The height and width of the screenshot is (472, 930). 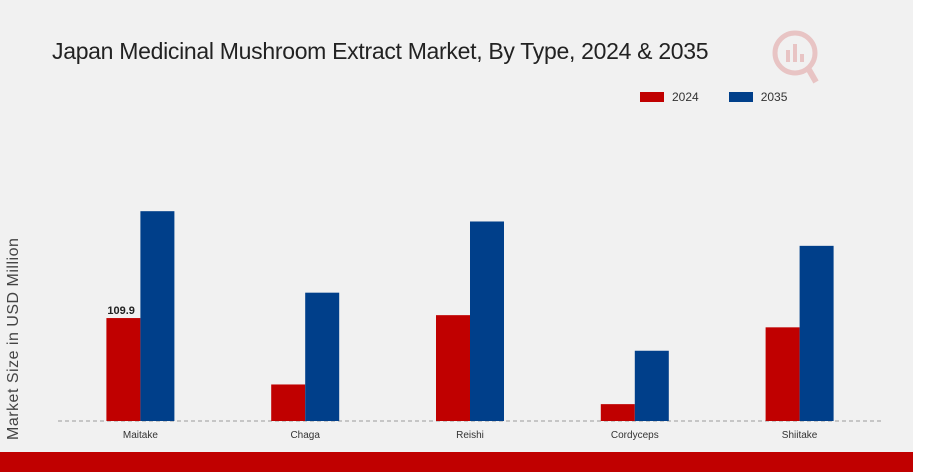 What do you see at coordinates (758, 97) in the screenshot?
I see `legend-item-2035: 2035` at bounding box center [758, 97].